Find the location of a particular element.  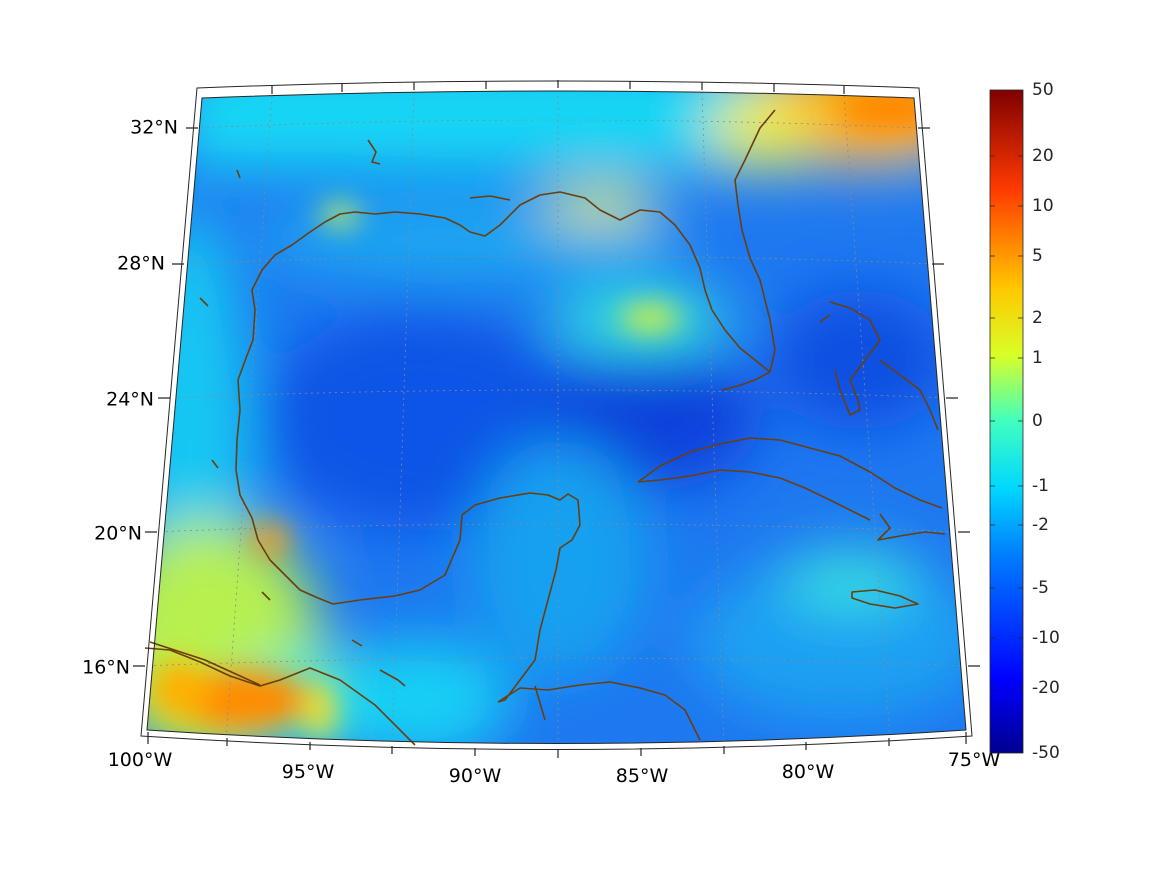

longitude-labels: 100°W 95°W 90°W 85°W 80°W 75°W is located at coordinates (554, 768).